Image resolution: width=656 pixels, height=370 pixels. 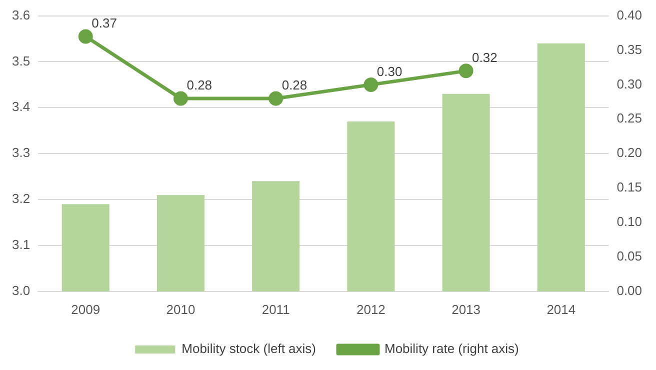 I want to click on x-tick-label: 2014, so click(x=561, y=309).